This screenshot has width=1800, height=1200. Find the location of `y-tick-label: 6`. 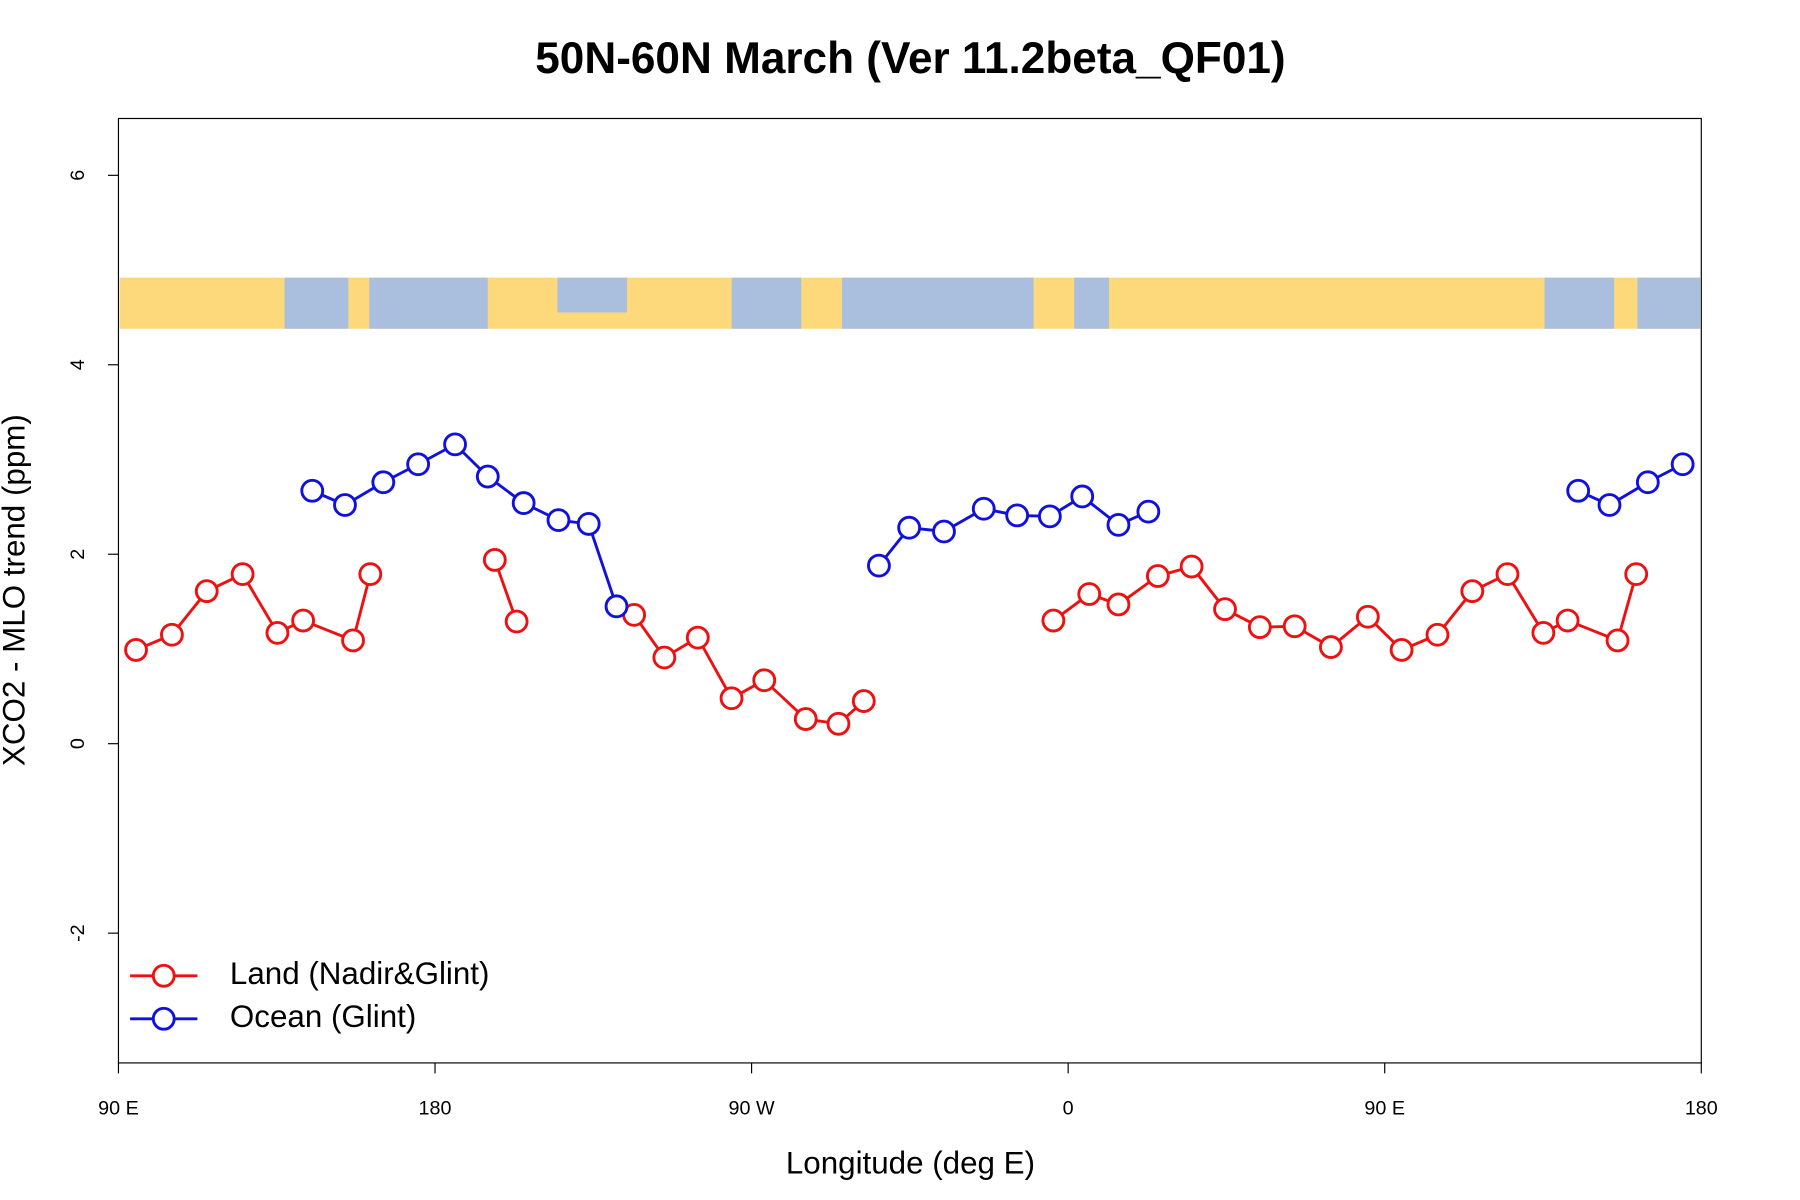

y-tick-label: 6 is located at coordinates (78, 175).